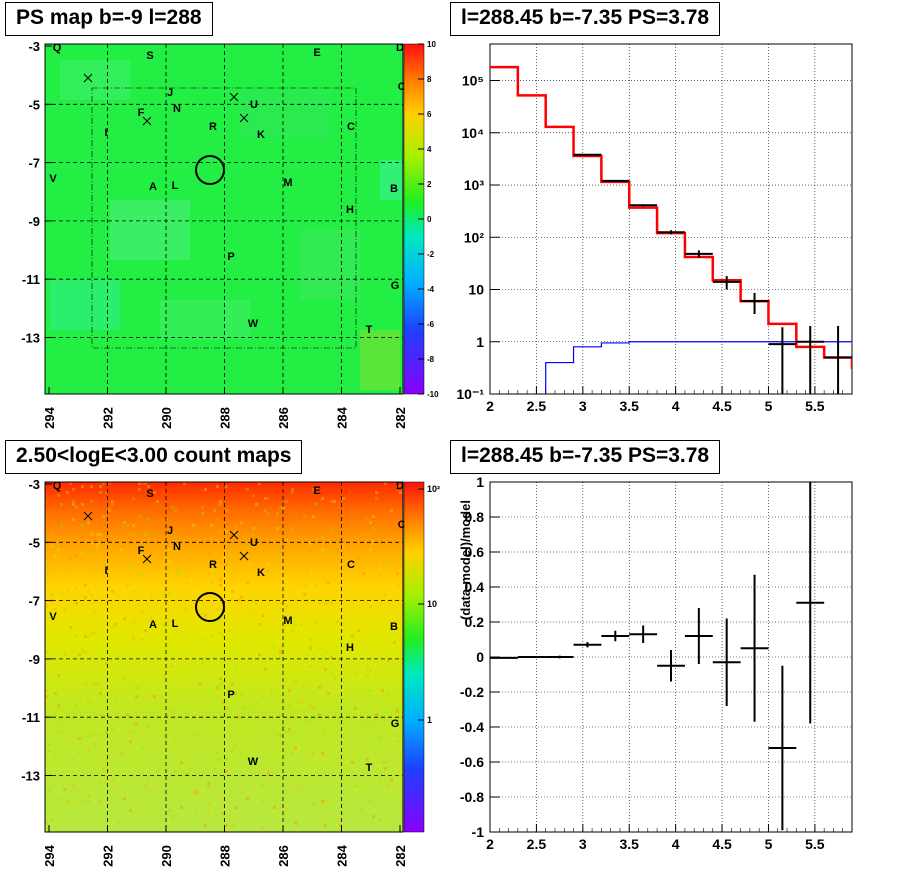 This screenshot has width=898, height=875. What do you see at coordinates (141, 551) in the screenshot?
I see `source-label: F` at bounding box center [141, 551].